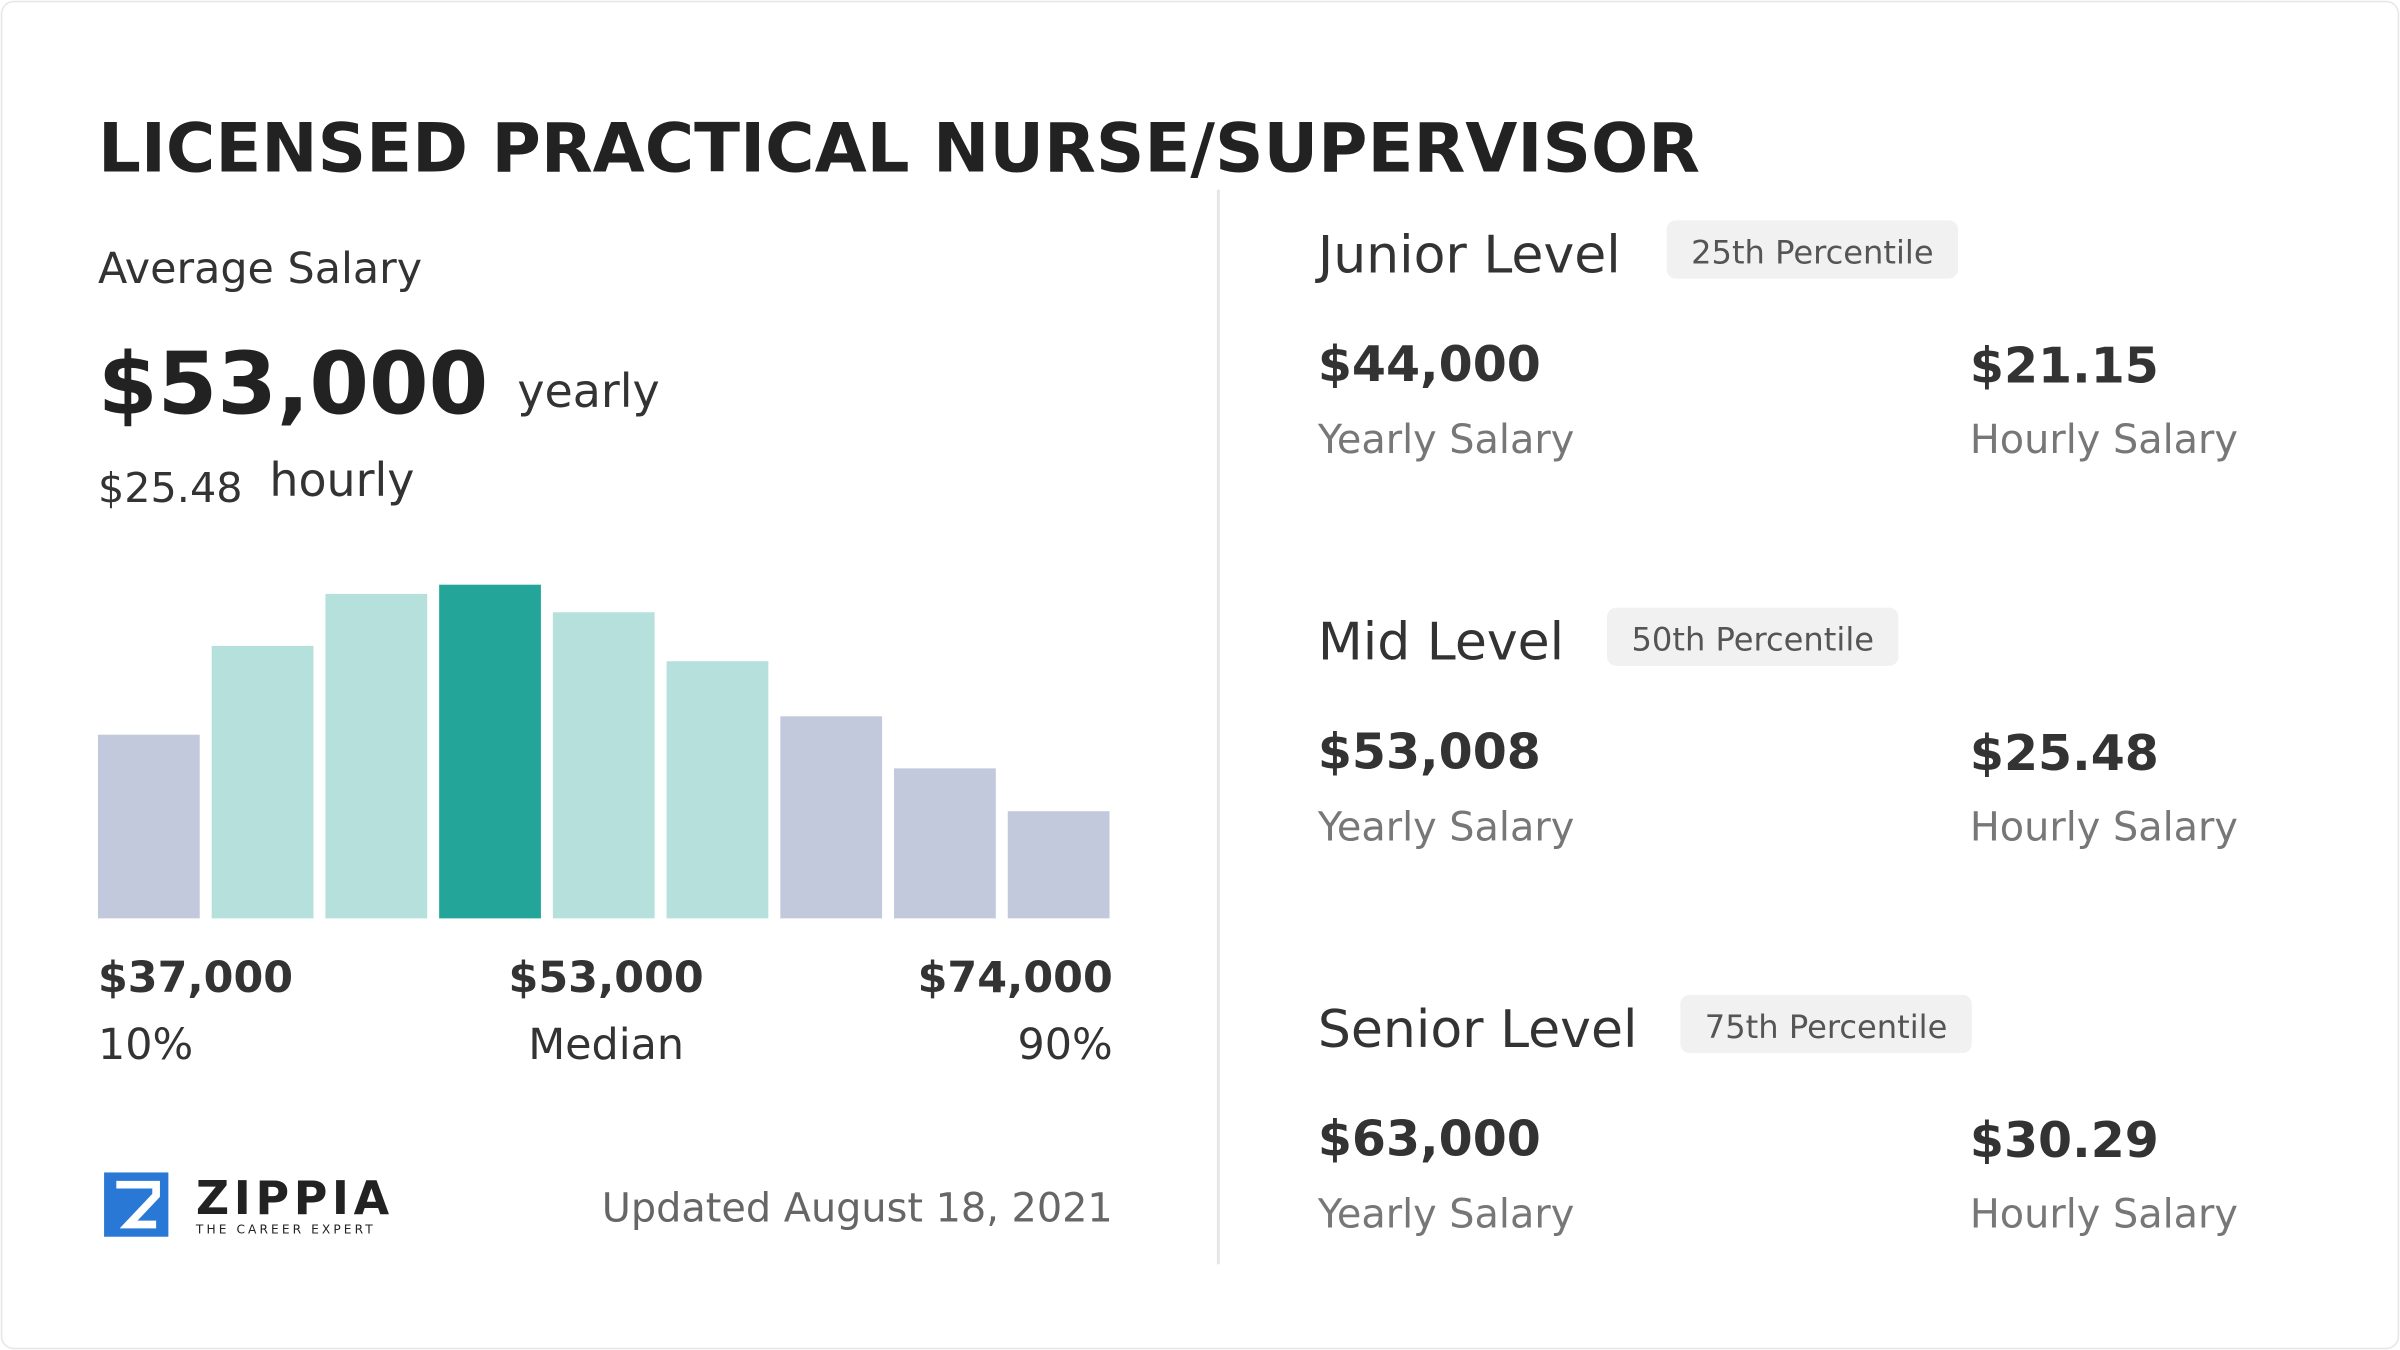 Image resolution: width=2400 pixels, height=1350 pixels. Describe the element at coordinates (1478, 1030) in the screenshot. I see `level-name: Senior Level` at that location.